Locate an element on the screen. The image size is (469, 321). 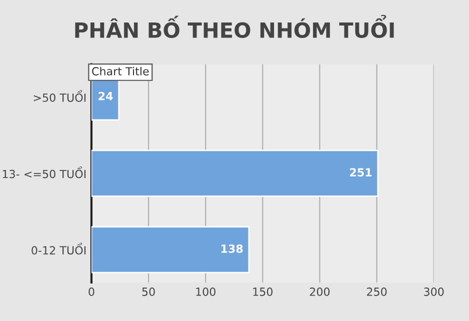
y-tick-label: 13- <=50 TUỔI is located at coordinates (44, 172).